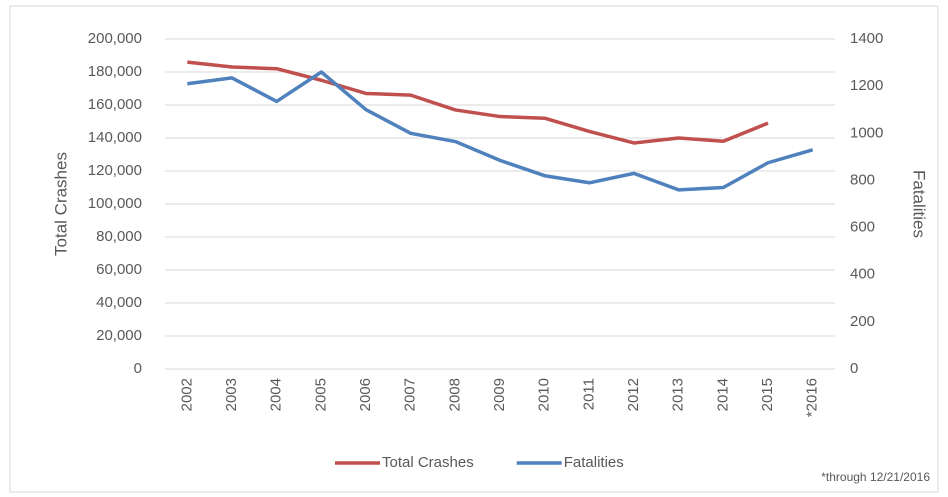 This screenshot has width=948, height=497. I want to click on series-line, so click(478, 102).